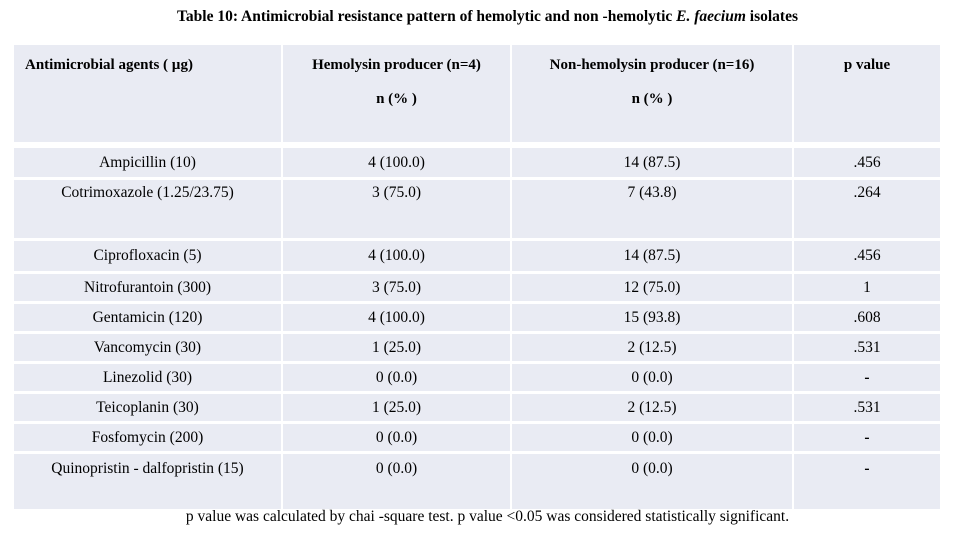  I want to click on table-row: Fosfomycin (200) 0 (0.0) 0 (0.0) -, so click(477, 439).